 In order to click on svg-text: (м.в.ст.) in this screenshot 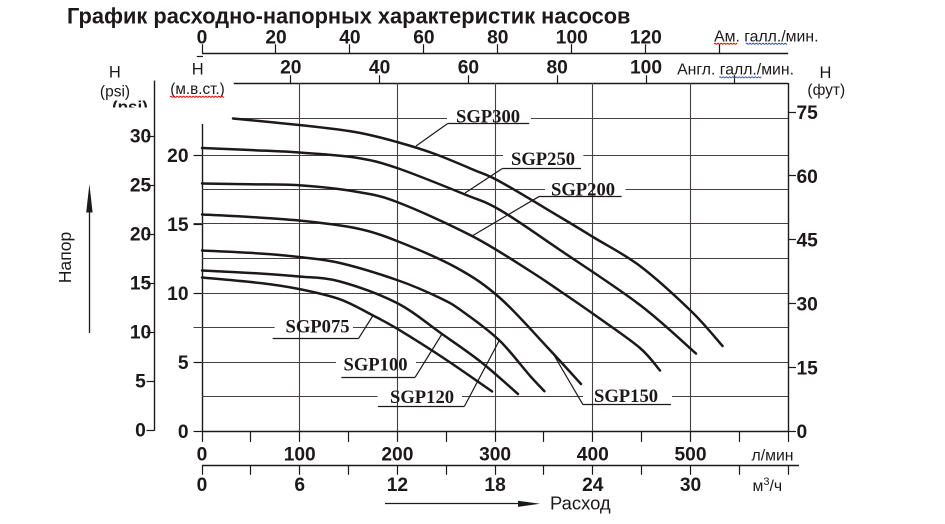, I will do `click(197, 89)`.